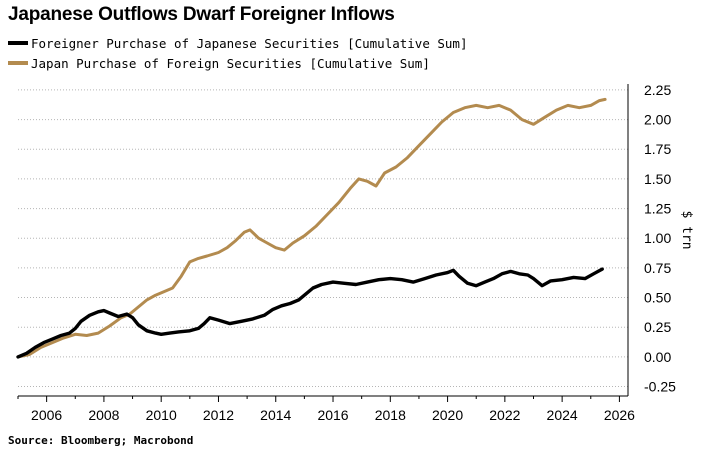  What do you see at coordinates (686, 229) in the screenshot?
I see `y-axis-label: $ trn` at bounding box center [686, 229].